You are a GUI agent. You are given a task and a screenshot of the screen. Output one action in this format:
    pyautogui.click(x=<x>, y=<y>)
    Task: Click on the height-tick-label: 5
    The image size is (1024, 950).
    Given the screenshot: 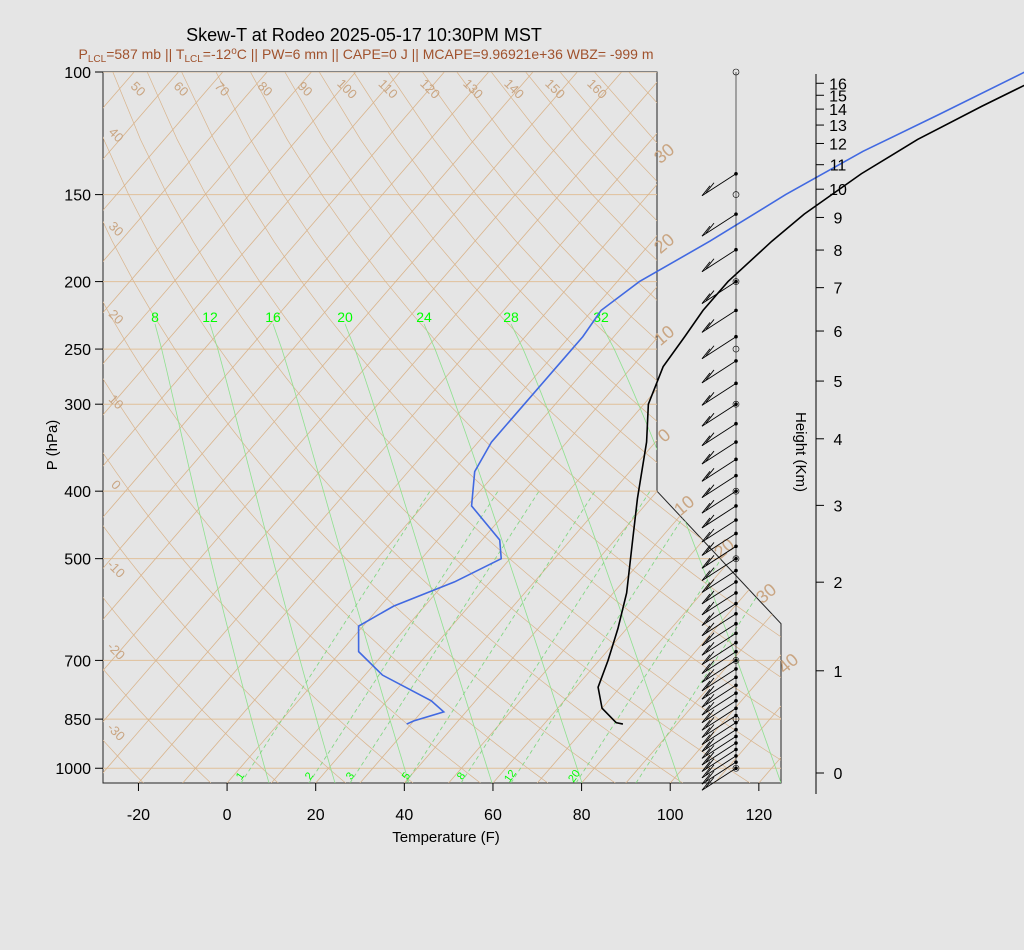 What is the action you would take?
    pyautogui.click(x=838, y=382)
    